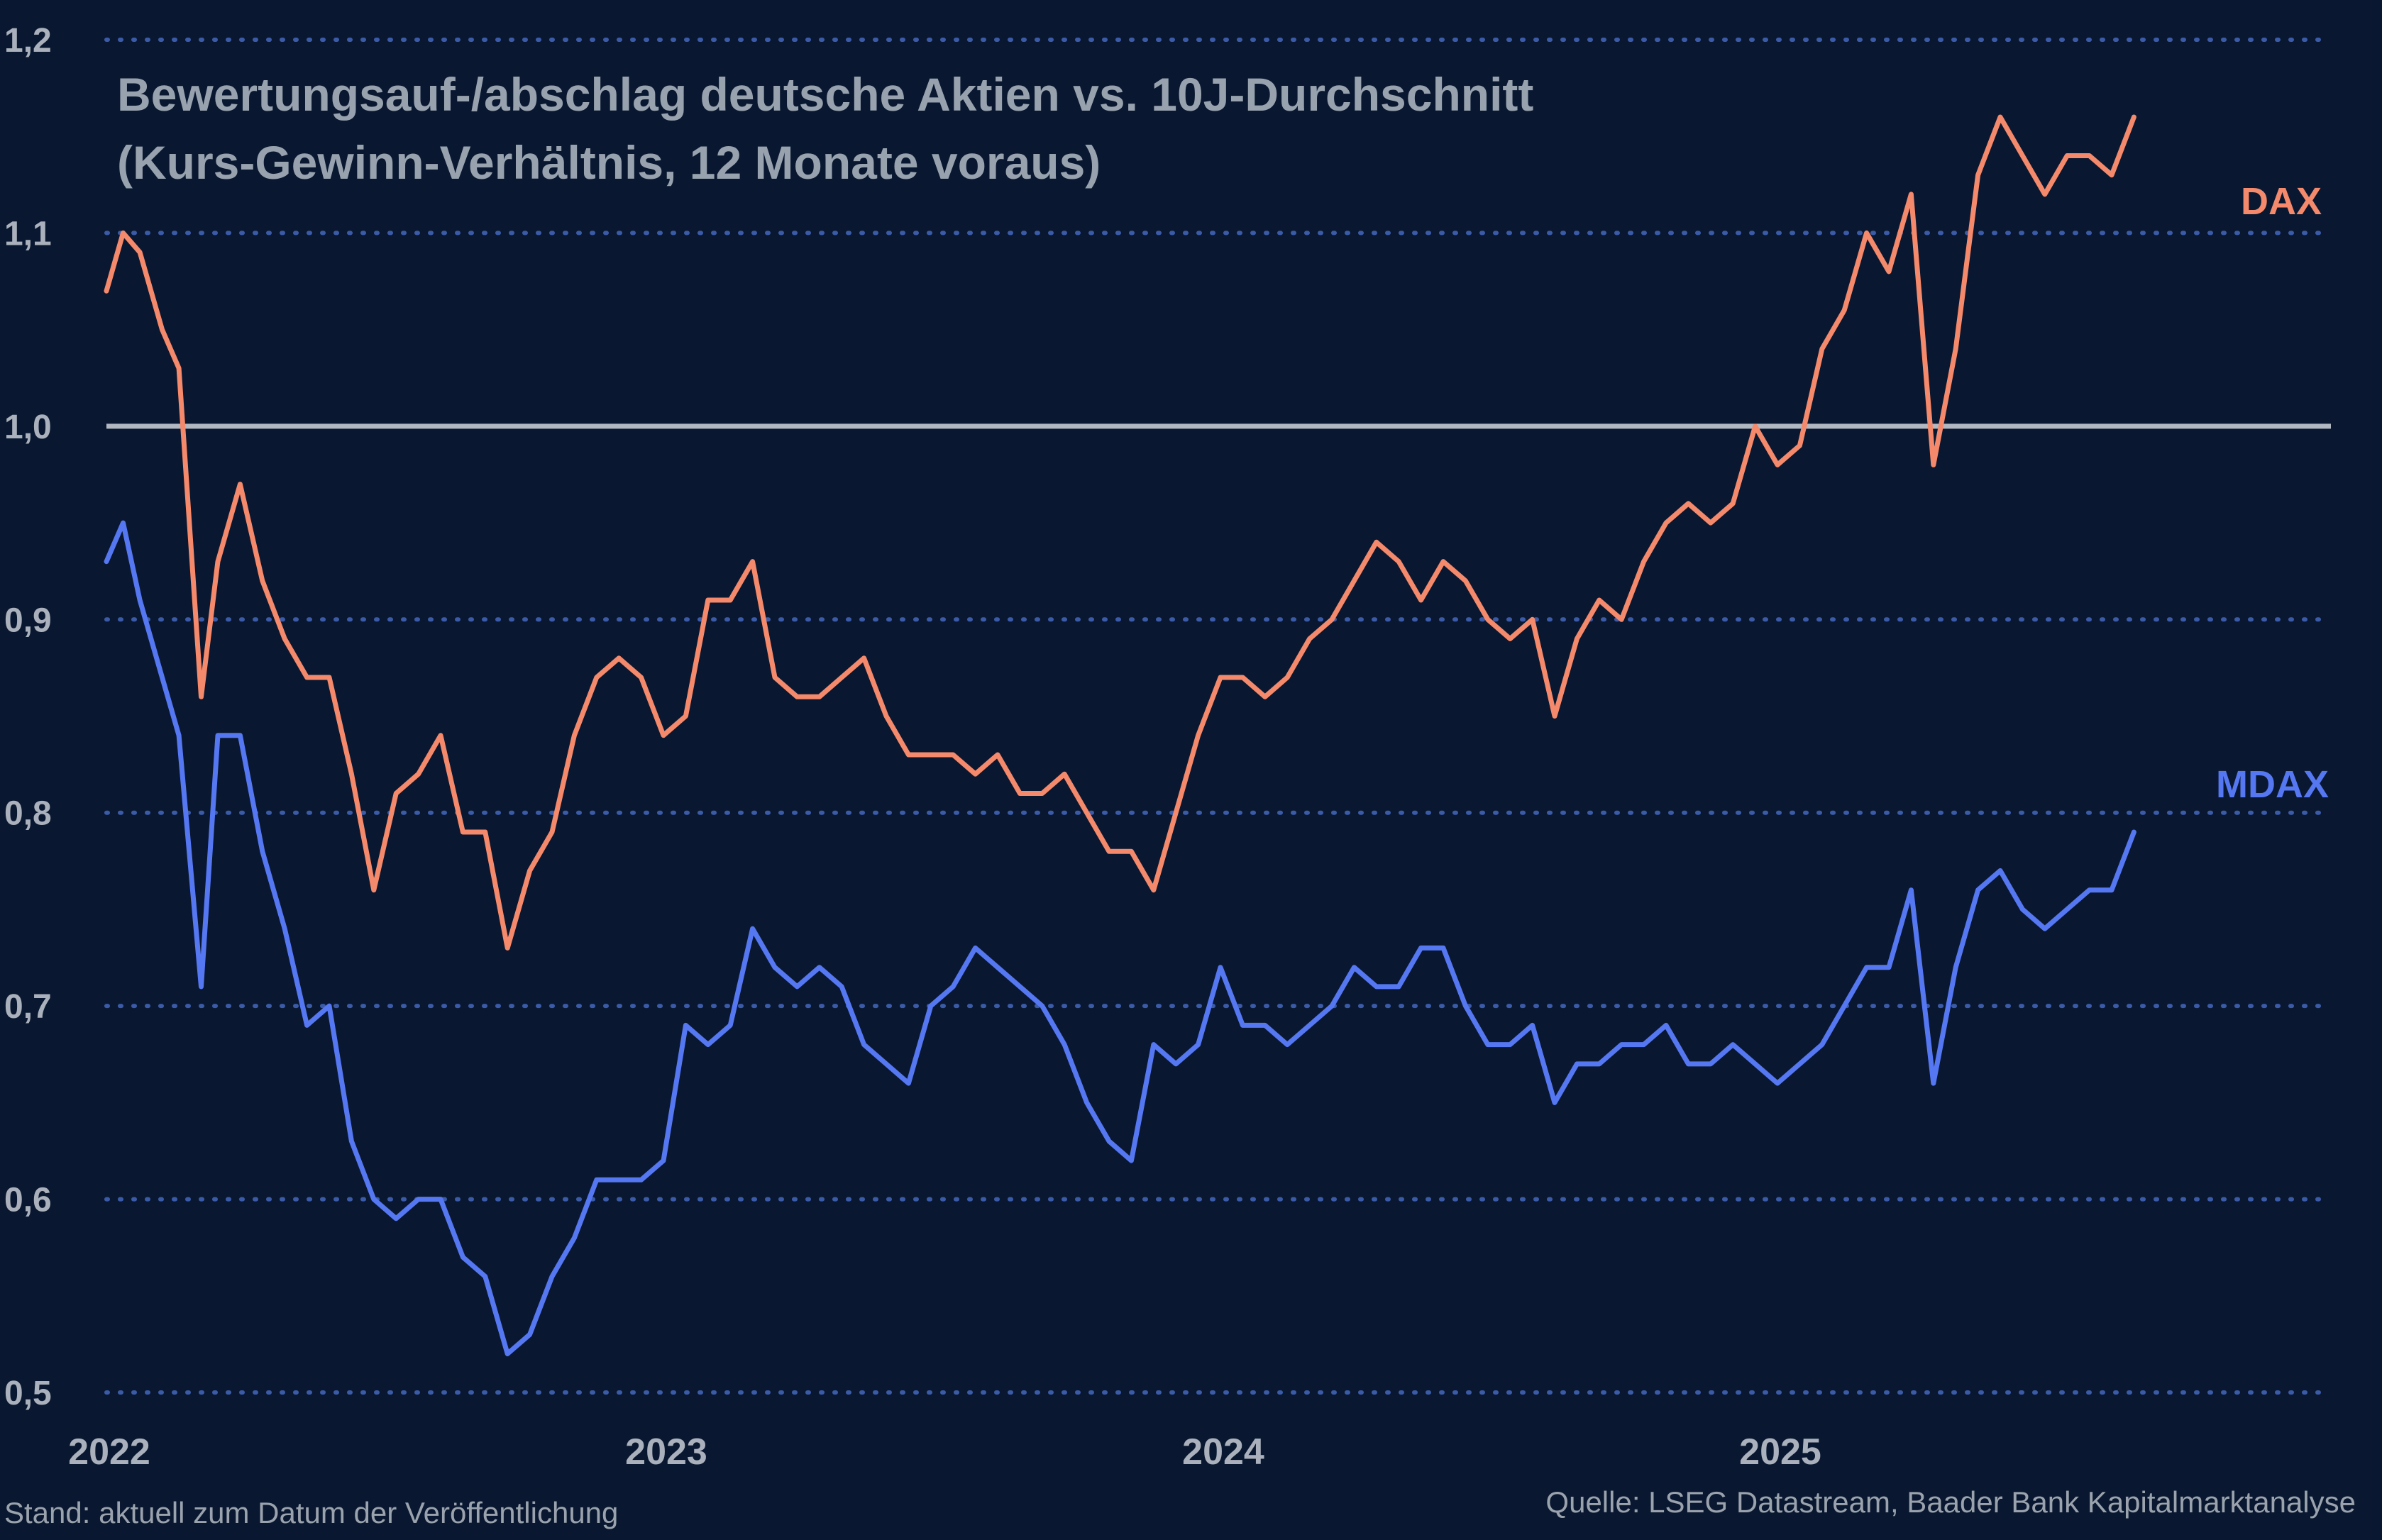  What do you see at coordinates (28, 427) in the screenshot?
I see `y-tick-label: 1,0` at bounding box center [28, 427].